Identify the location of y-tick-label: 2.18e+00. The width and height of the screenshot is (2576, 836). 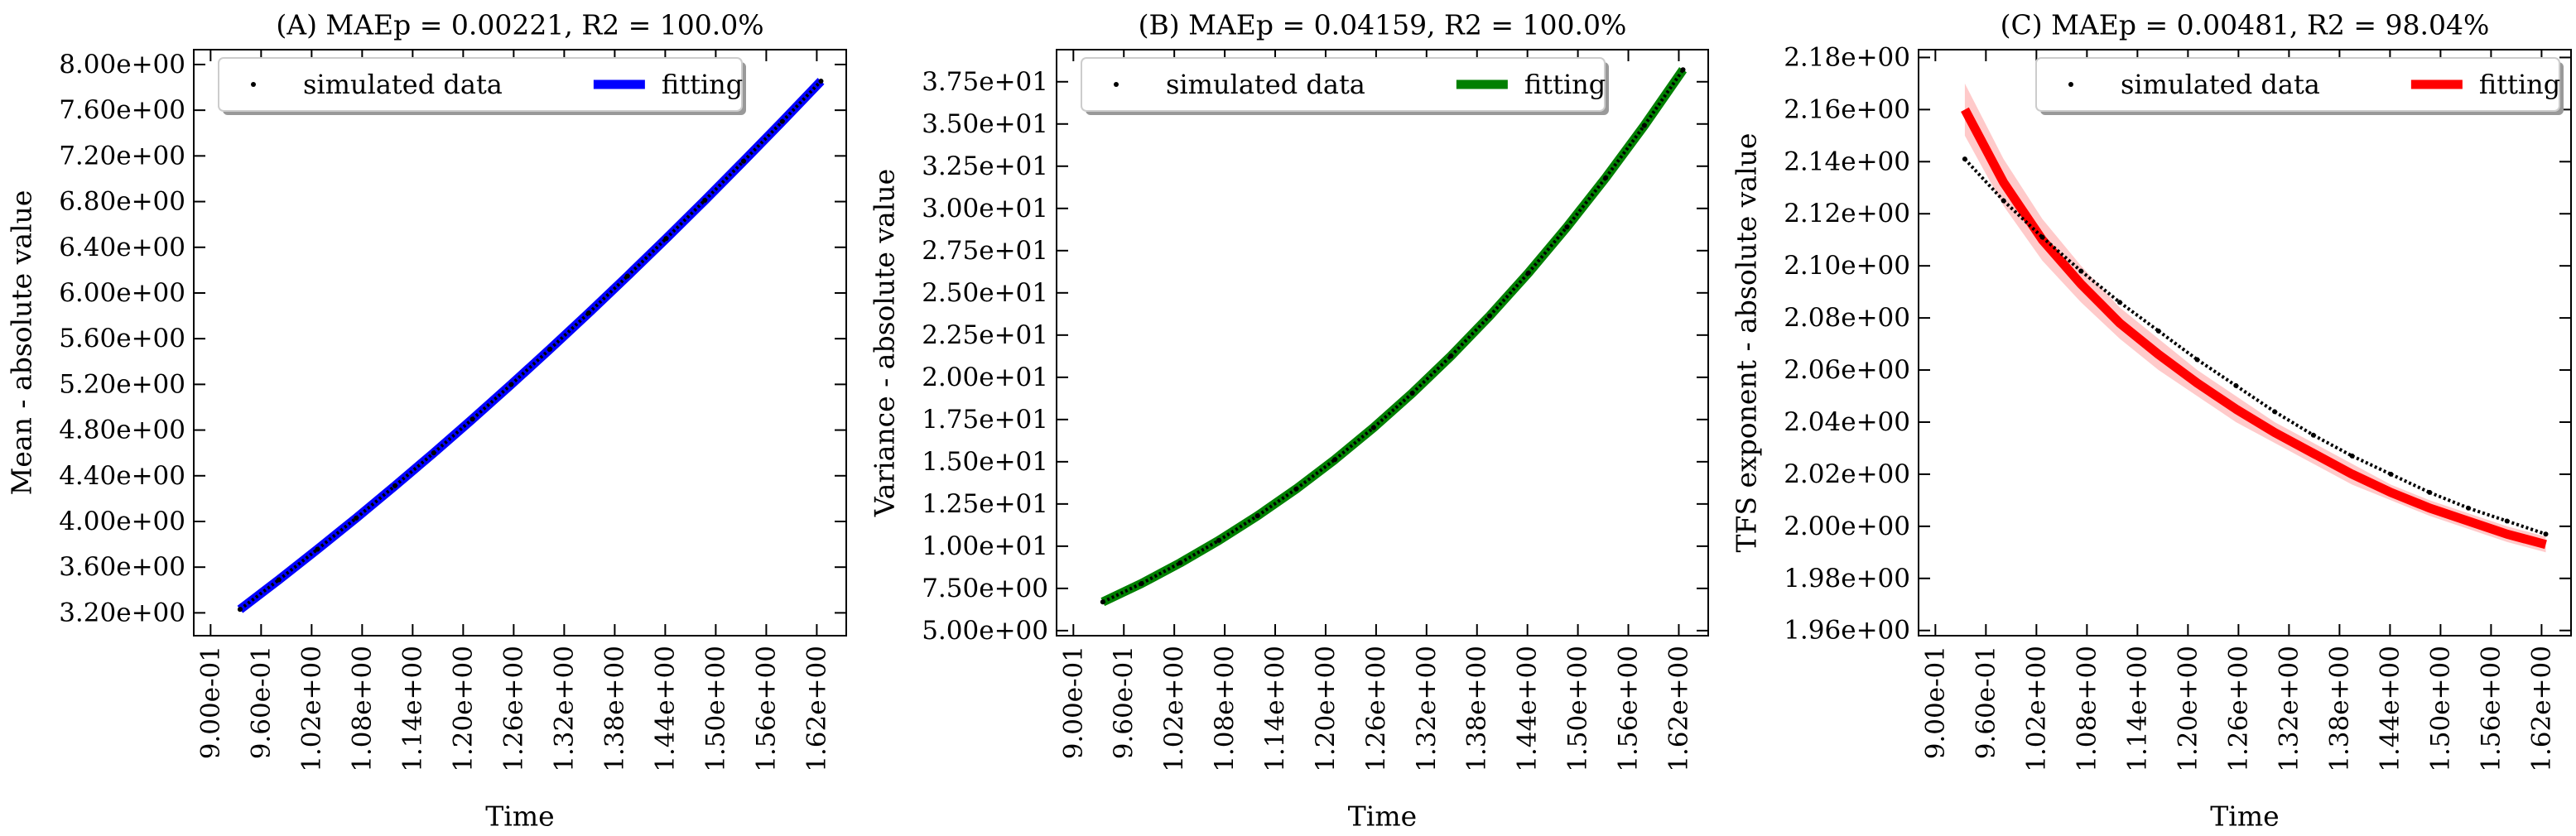
(1847, 57).